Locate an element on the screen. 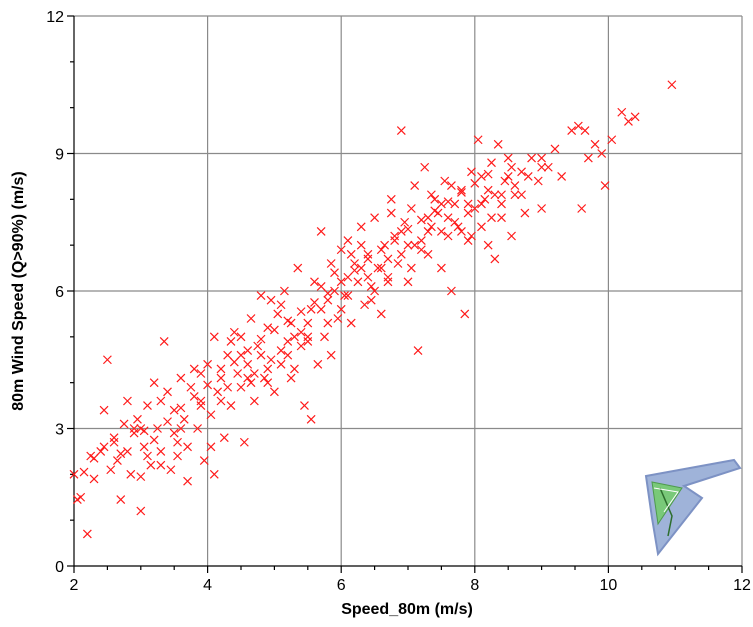  x-tick-label: 4 is located at coordinates (207, 585).